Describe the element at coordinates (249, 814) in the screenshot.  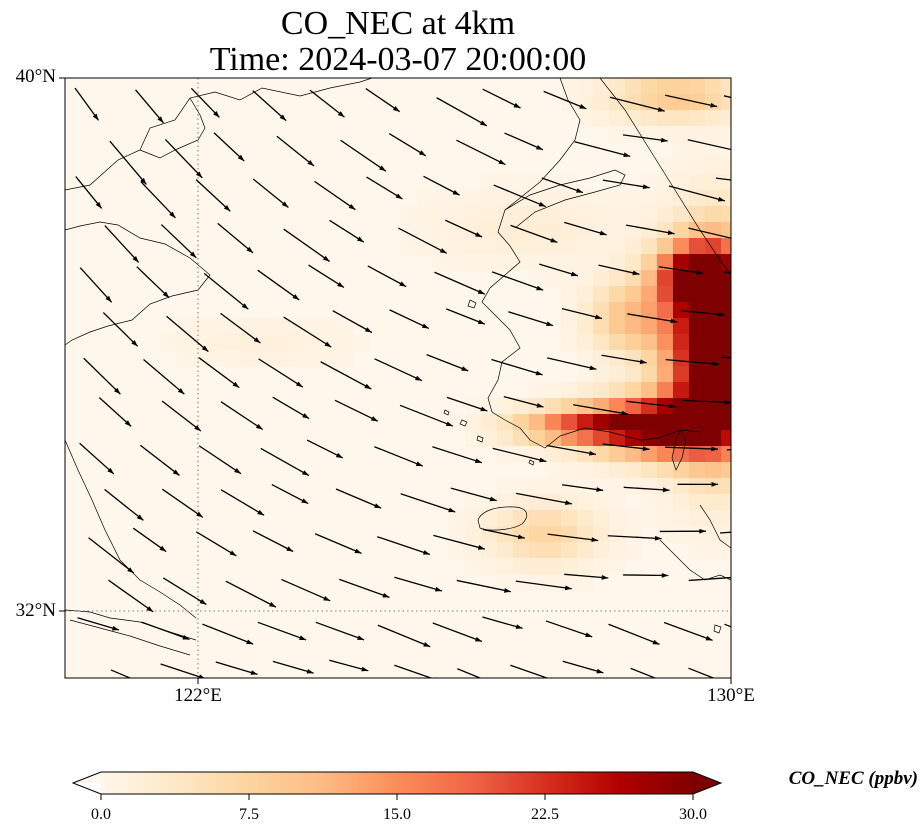
I see `colorbar-tick-1: 7.5` at that location.